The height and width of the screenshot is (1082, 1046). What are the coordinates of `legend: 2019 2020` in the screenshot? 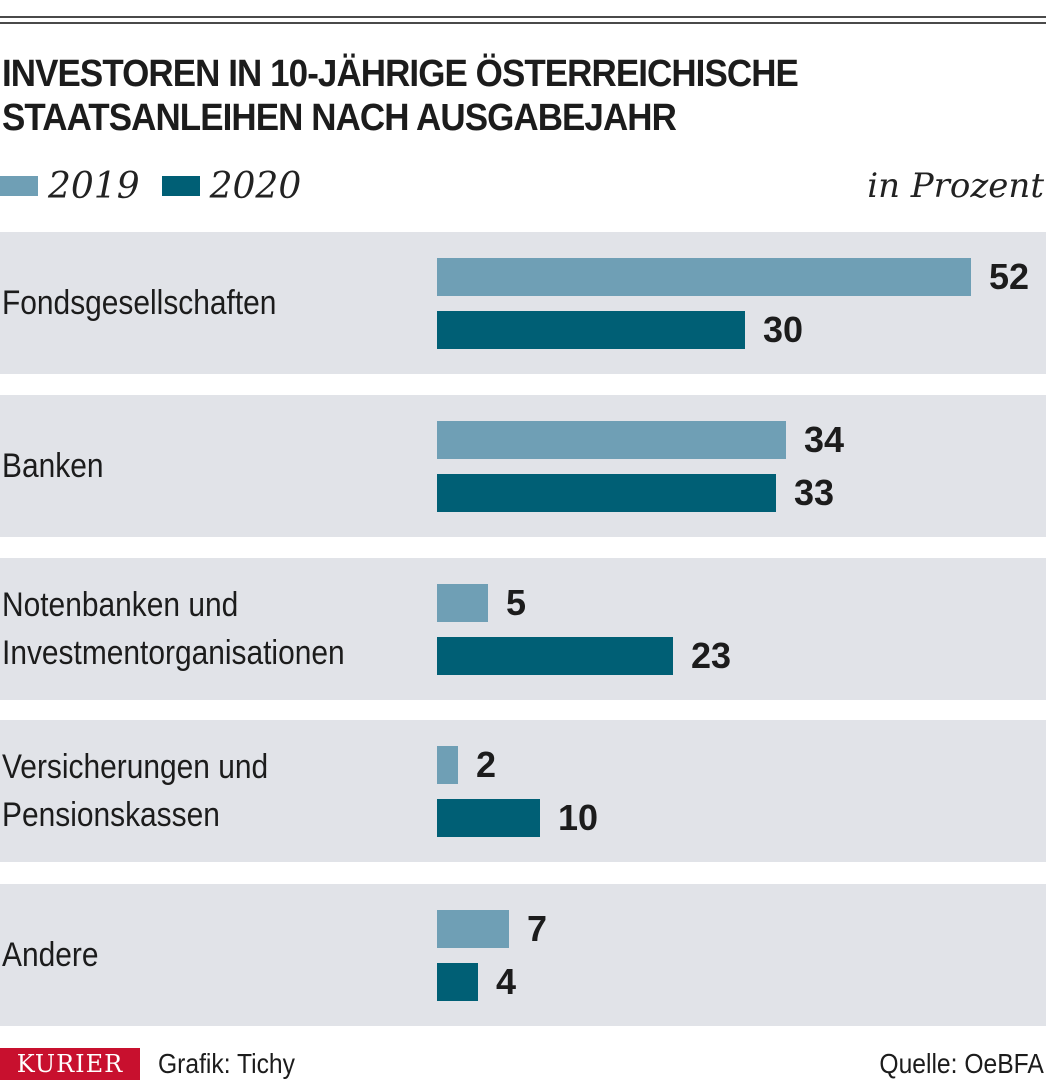 It's located at (161, 186).